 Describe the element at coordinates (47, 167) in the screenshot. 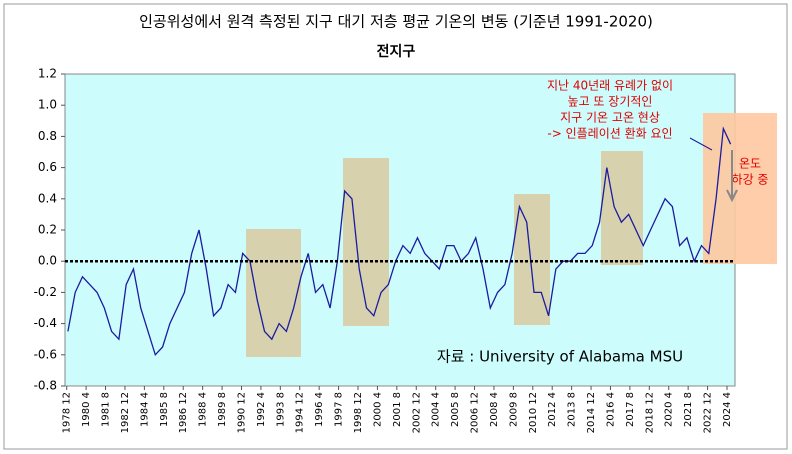

I see `y-tick-label: 0.6` at that location.